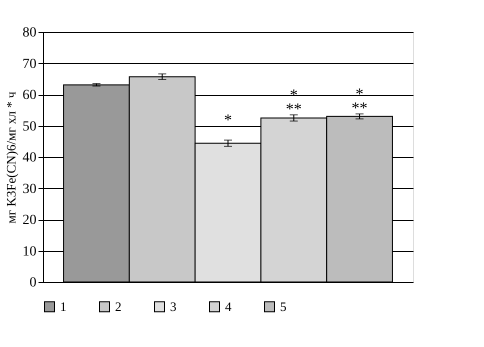  What do you see at coordinates (228, 121) in the screenshot?
I see `data-label: *` at bounding box center [228, 121].